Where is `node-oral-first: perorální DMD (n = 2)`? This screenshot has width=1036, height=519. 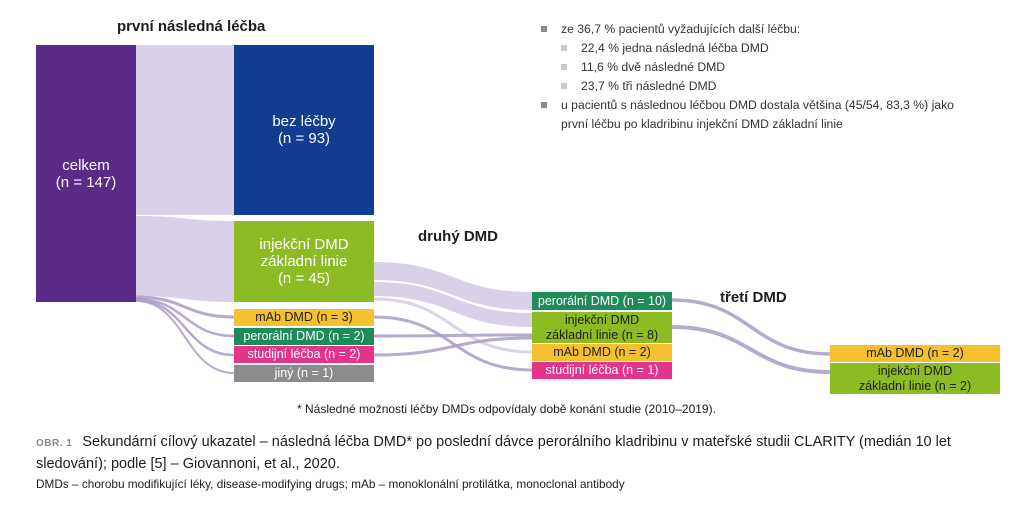 node-oral-first: perorální DMD (n = 2) is located at coordinates (304, 336).